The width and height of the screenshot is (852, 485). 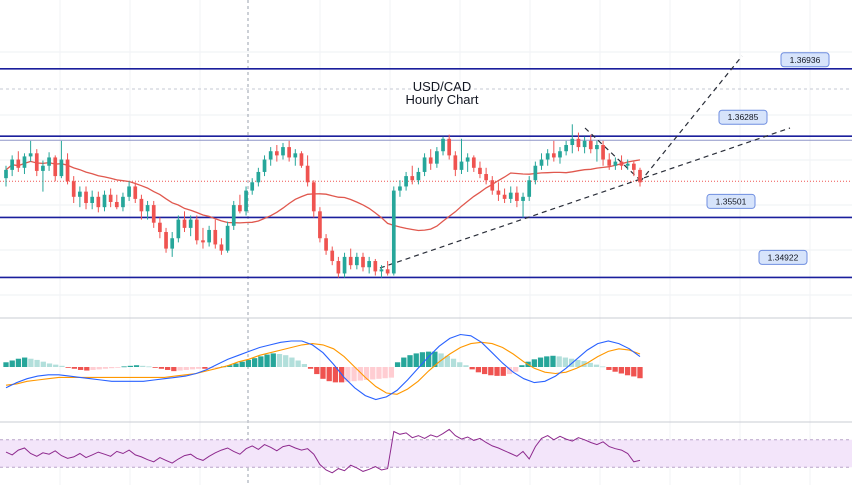 I want to click on level-tags: 1.36936 1.36285 1.35501 1.34922, so click(x=768, y=158).